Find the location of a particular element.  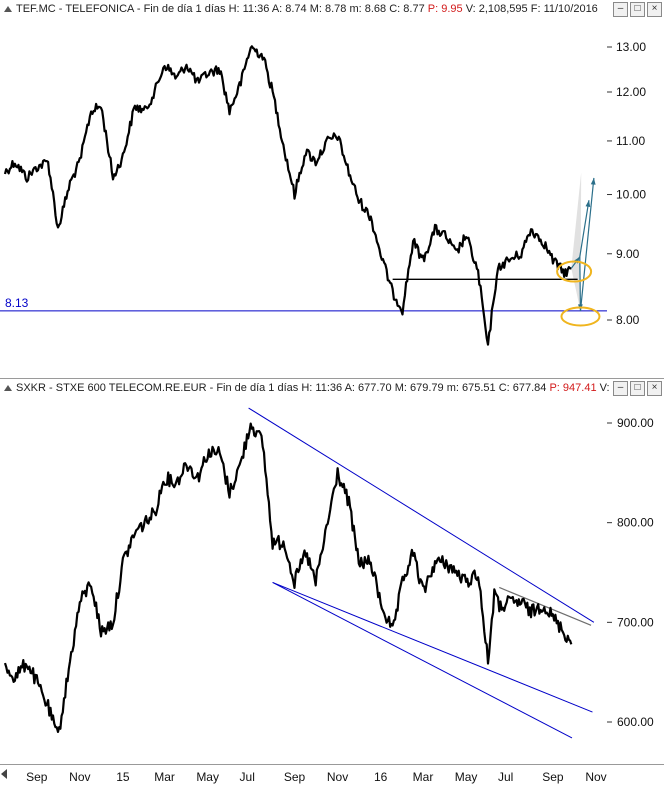

header-close: C: 677.84 is located at coordinates (522, 388).